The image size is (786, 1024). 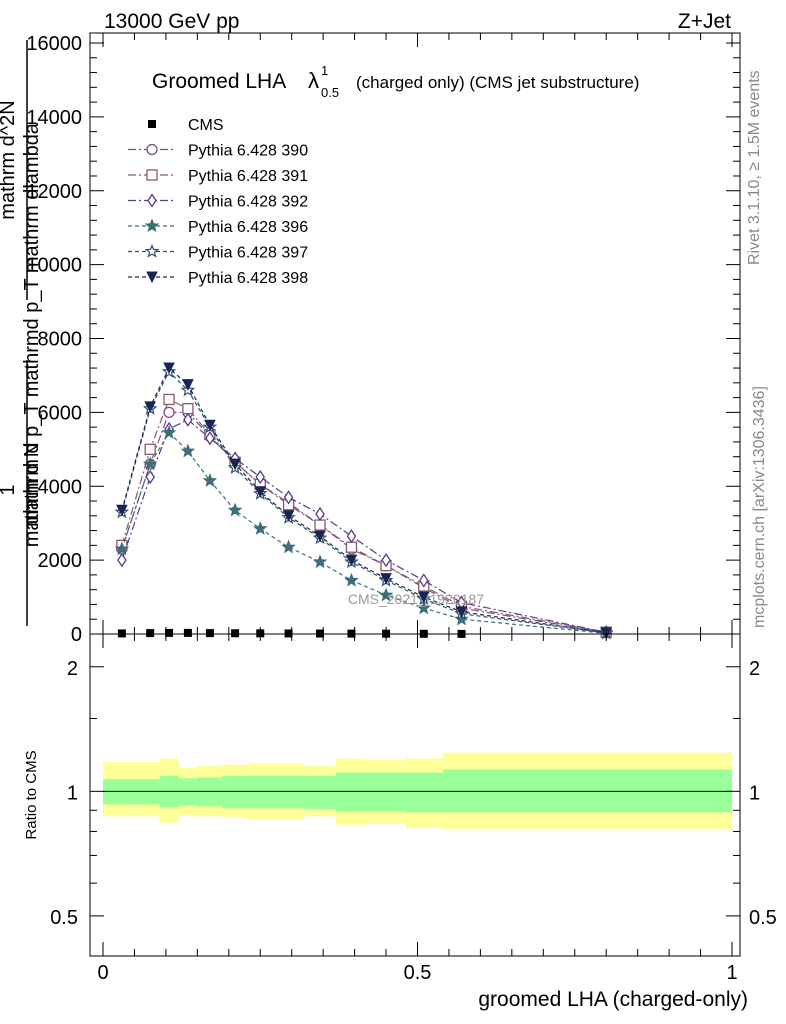 What do you see at coordinates (60, 487) in the screenshot?
I see `y-tick-label: 4000` at bounding box center [60, 487].